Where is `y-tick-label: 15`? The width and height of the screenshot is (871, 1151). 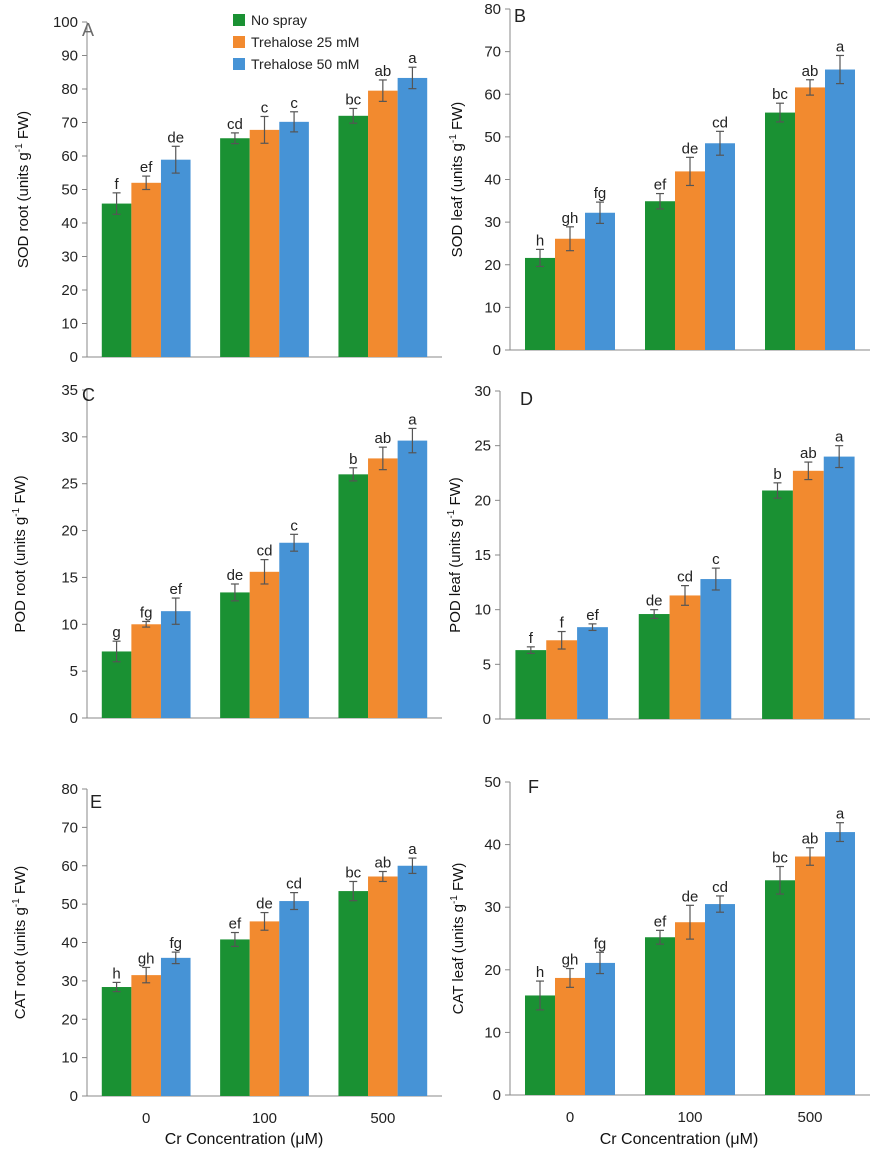
y-tick-label: 15 is located at coordinates (69, 577).